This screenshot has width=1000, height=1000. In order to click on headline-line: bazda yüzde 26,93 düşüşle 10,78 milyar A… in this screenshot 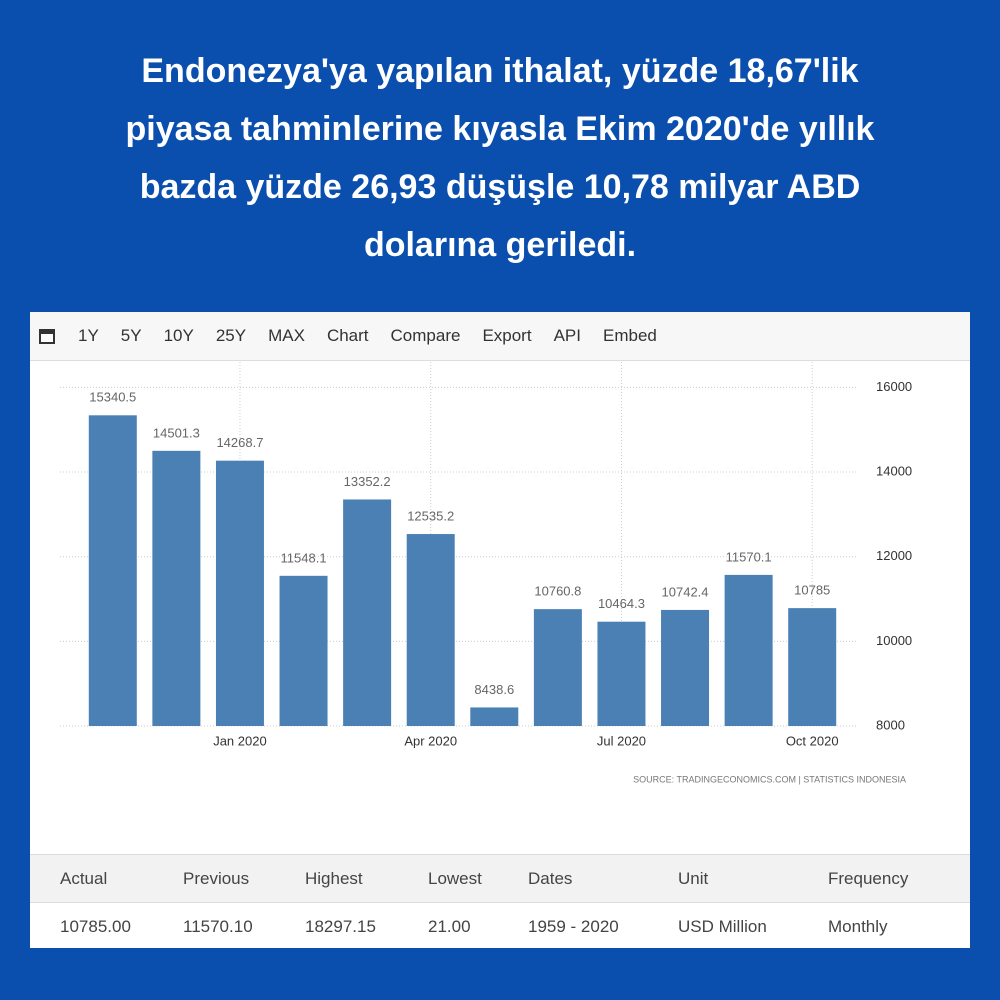, I will do `click(500, 187)`.